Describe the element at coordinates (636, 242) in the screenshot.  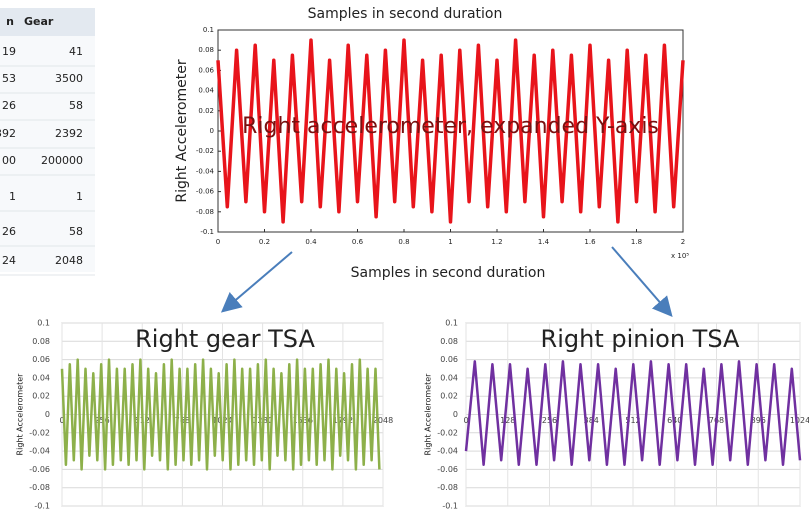
I see `x-tick-label: 1.8` at that location.